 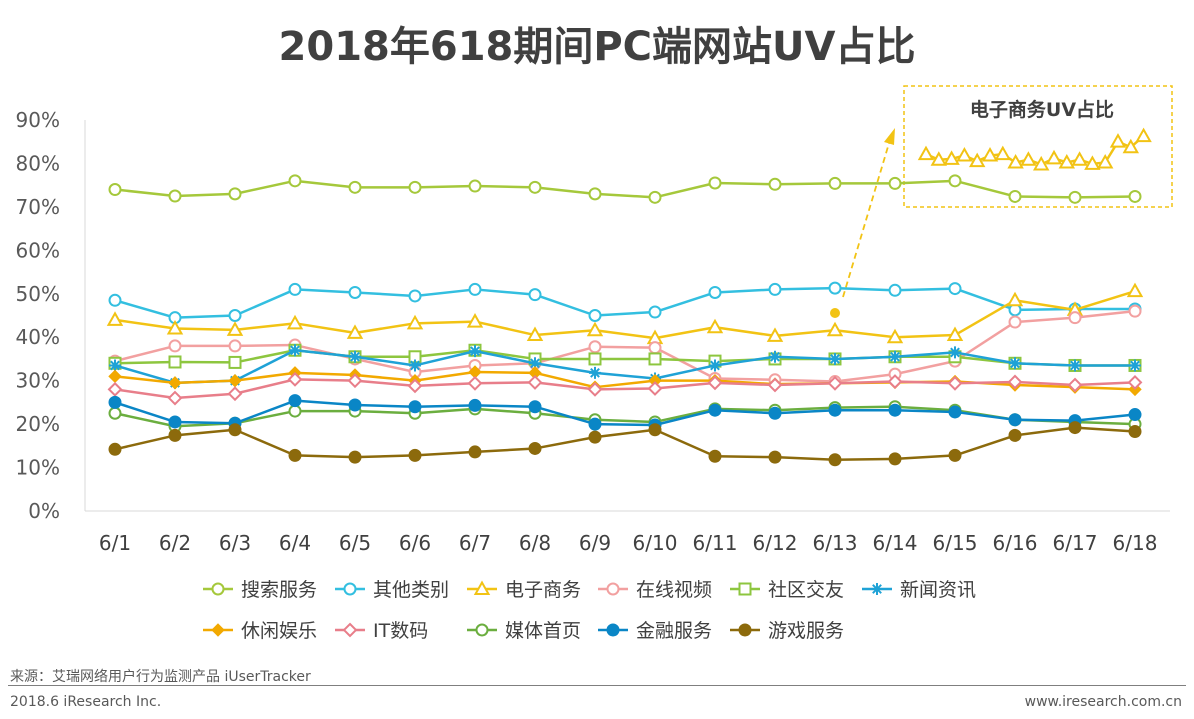 I want to click on series-IT数码, so click(x=625, y=388).